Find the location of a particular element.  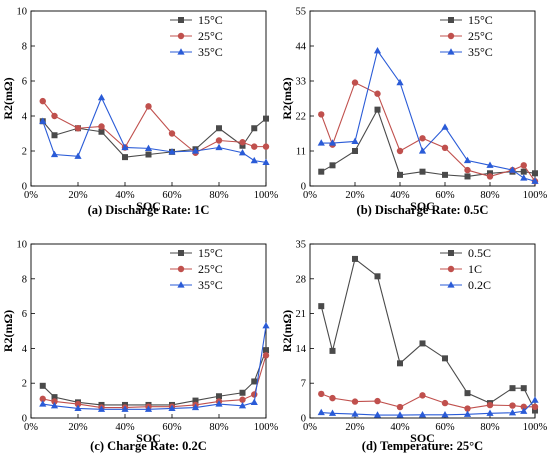

chart-caption: (c) Charge Rate: 0.2C is located at coordinates (148, 446).